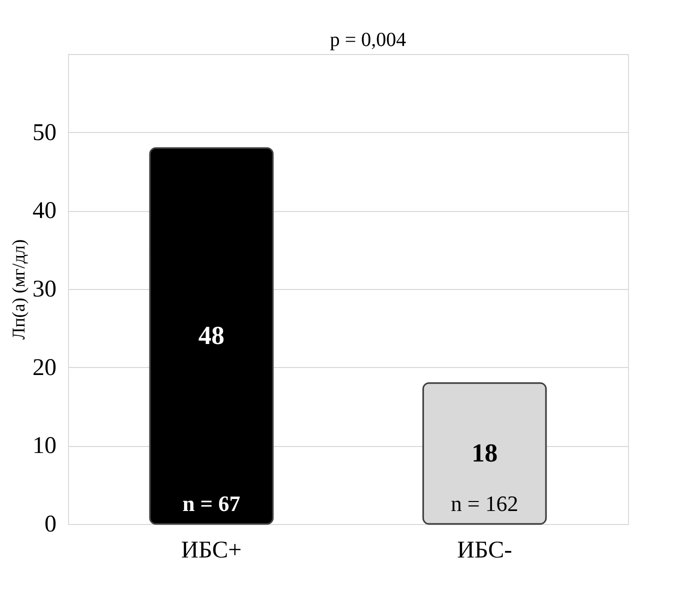 This screenshot has width=691, height=592. What do you see at coordinates (50, 525) in the screenshot?
I see `y-tick-label: 0` at bounding box center [50, 525].